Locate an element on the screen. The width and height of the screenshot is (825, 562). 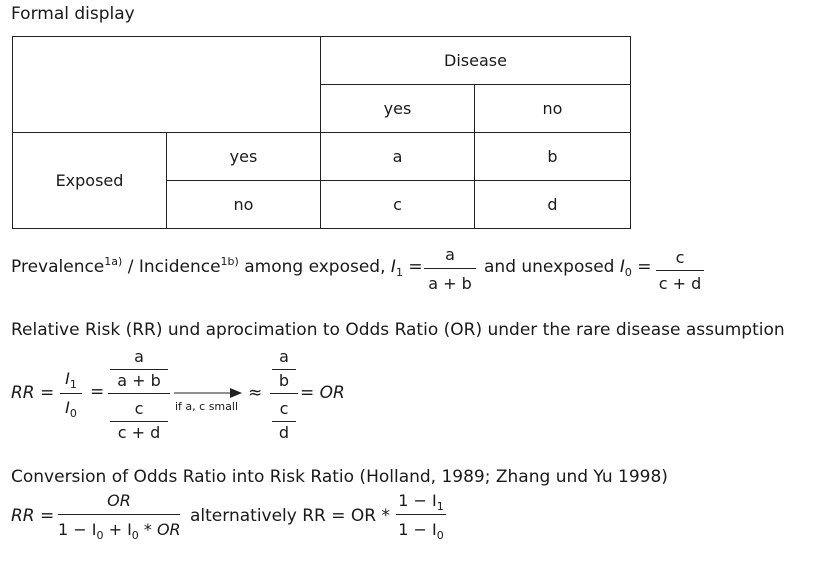
compound-bot-num: c is located at coordinates (139, 408).